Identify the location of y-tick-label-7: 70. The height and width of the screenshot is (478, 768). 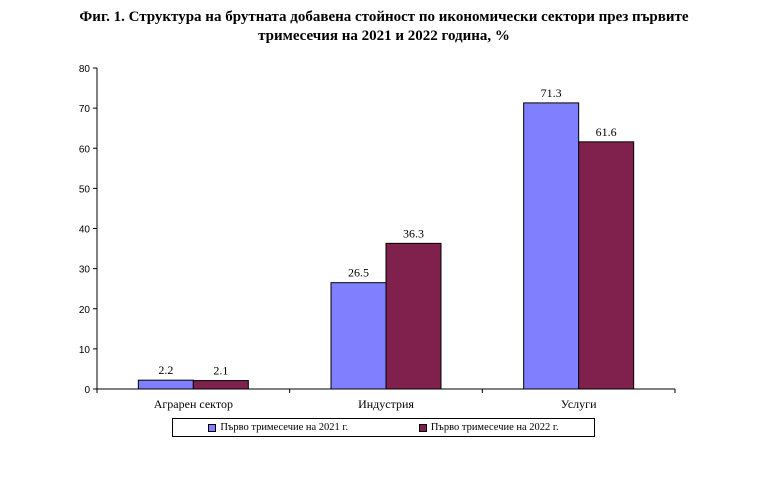
(85, 109).